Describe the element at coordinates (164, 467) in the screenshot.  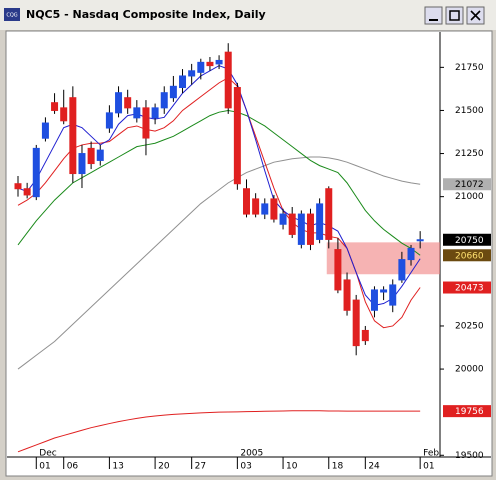
I see `x-tick-label: 20` at that location.